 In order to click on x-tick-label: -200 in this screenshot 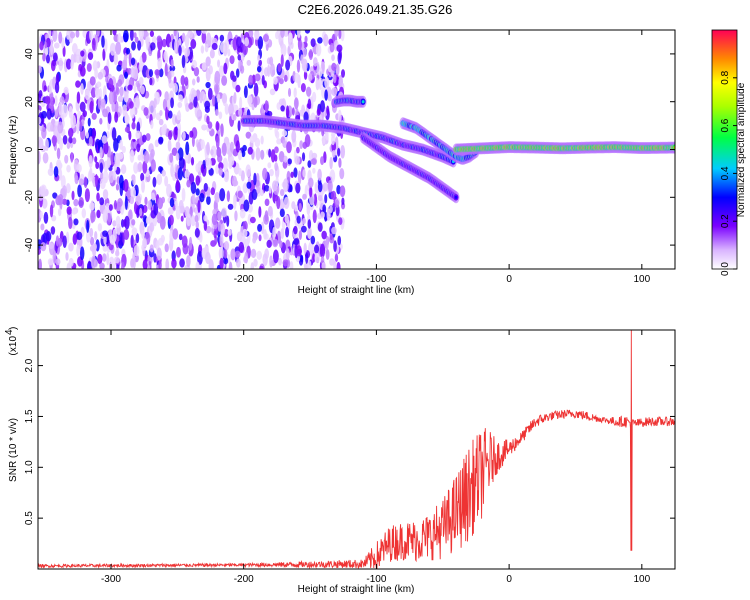, I will do `click(244, 579)`.